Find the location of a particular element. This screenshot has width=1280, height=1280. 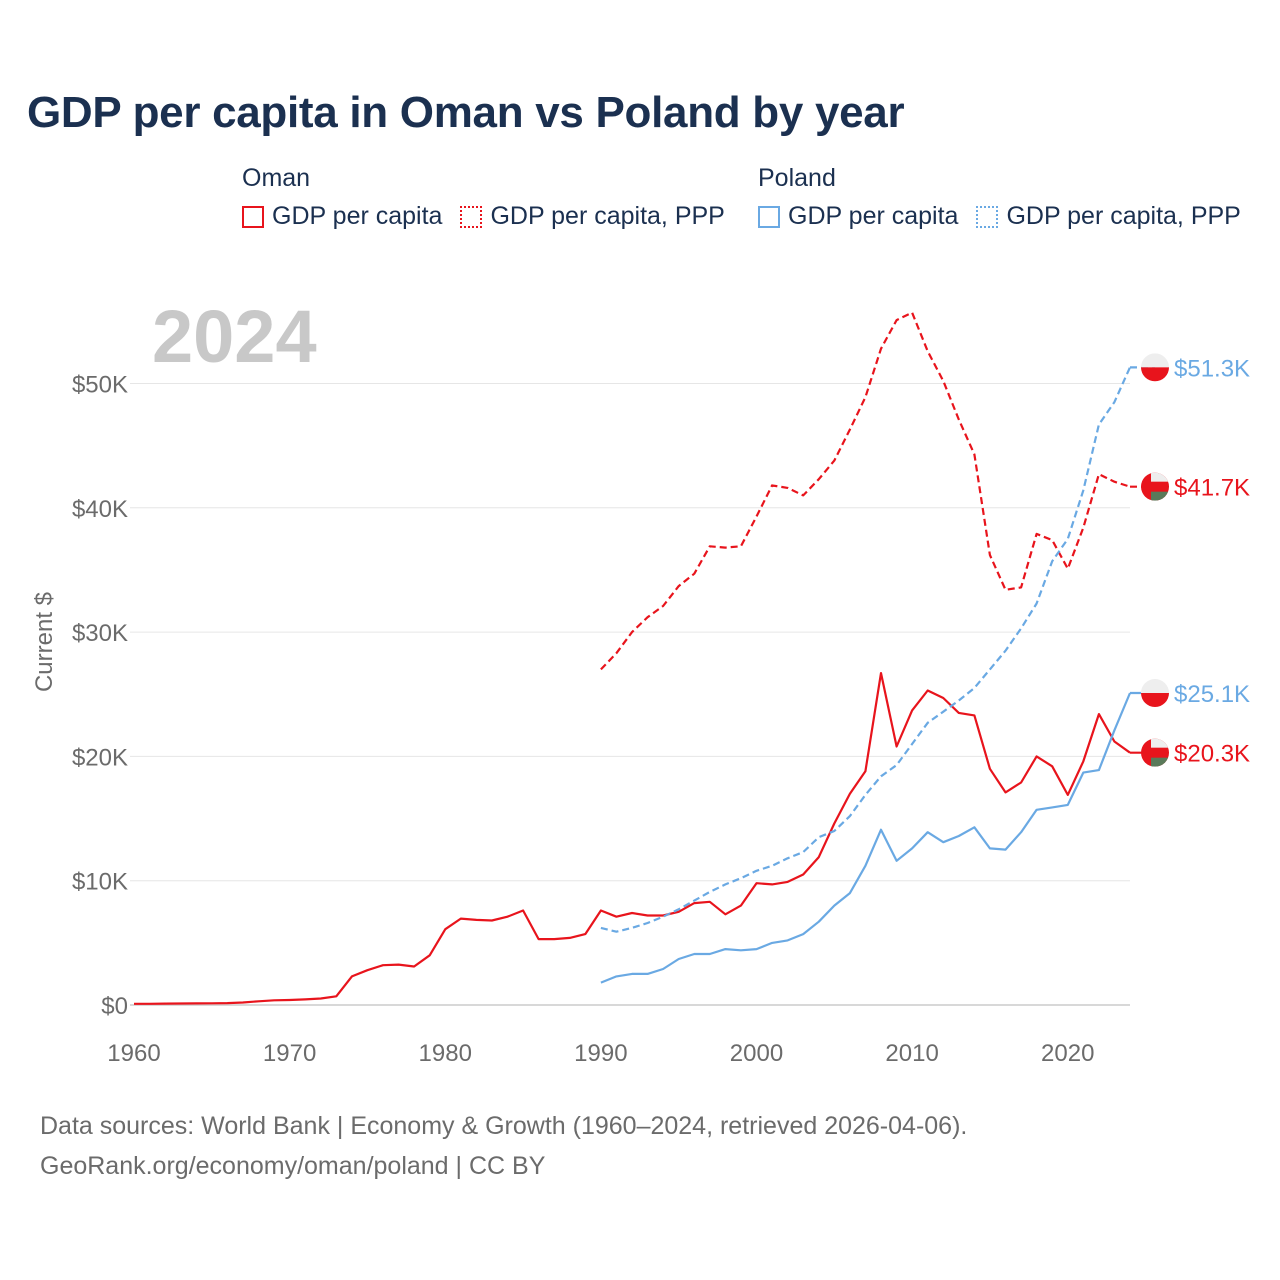

legend-group-label: Poland is located at coordinates (797, 178).